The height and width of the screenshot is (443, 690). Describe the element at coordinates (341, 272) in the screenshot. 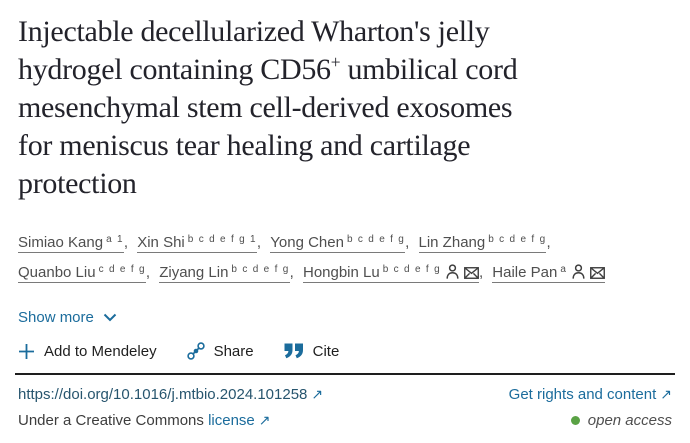

I see `author-name: Hongbin Lu` at that location.